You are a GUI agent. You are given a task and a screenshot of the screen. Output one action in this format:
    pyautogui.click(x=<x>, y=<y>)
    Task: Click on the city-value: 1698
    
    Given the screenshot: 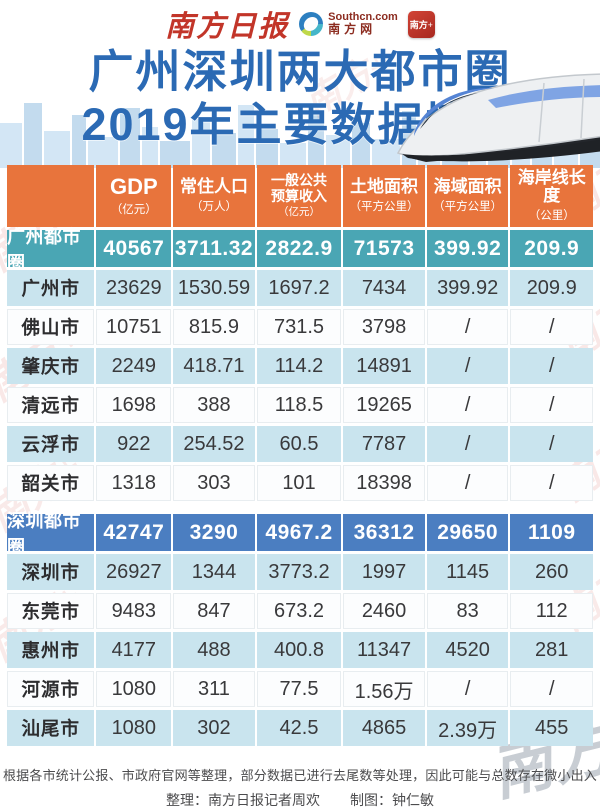 What is the action you would take?
    pyautogui.click(x=134, y=405)
    